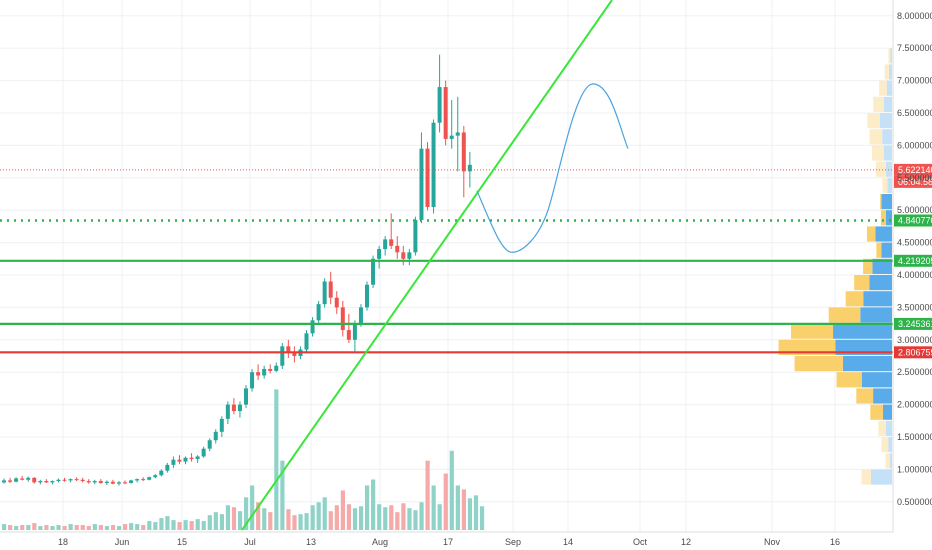  Describe the element at coordinates (513, 542) in the screenshot. I see `x-tick-label: Sep` at that location.